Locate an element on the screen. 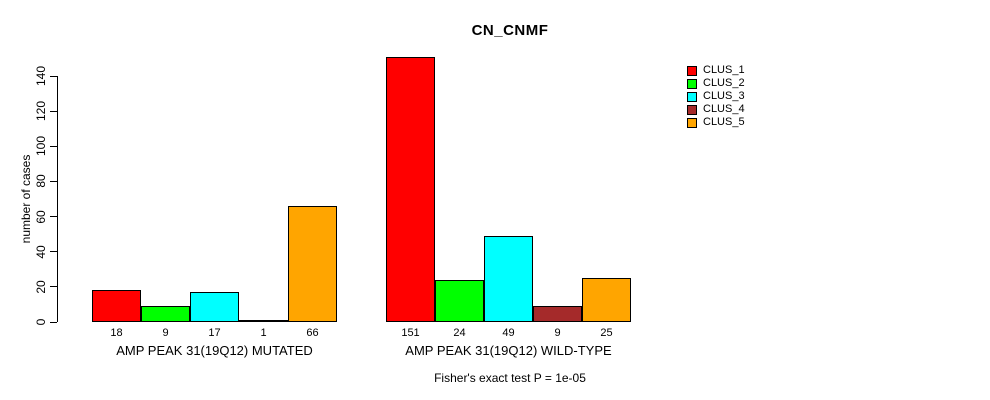  legend-item-clus_4: CLUS_4 is located at coordinates (716, 109).